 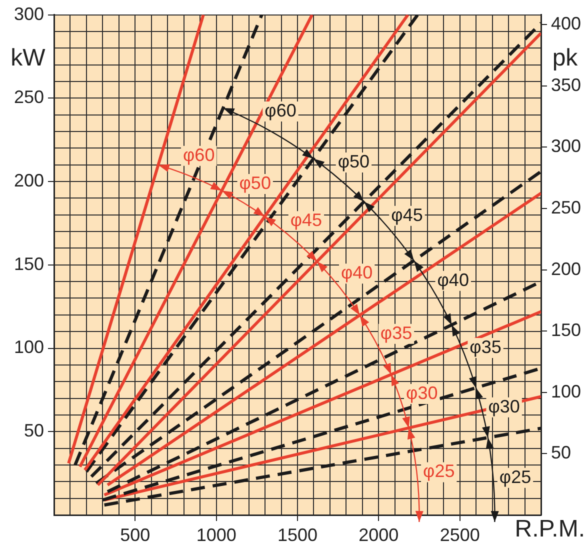 What do you see at coordinates (29, 97) in the screenshot?
I see `y-tick-label: 250` at bounding box center [29, 97].